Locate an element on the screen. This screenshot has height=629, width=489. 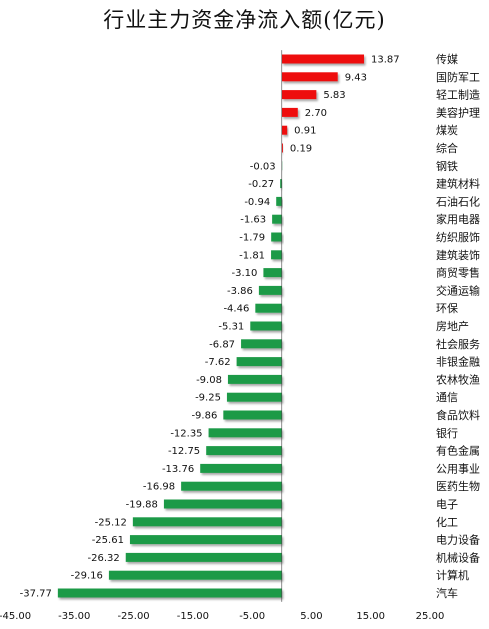
category-label: 食品饮料 is located at coordinates (458, 415).